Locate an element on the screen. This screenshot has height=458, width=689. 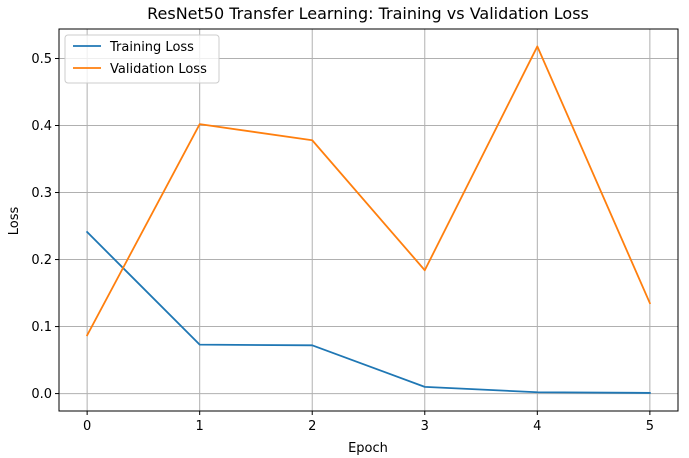
legend-box is located at coordinates (142, 59).